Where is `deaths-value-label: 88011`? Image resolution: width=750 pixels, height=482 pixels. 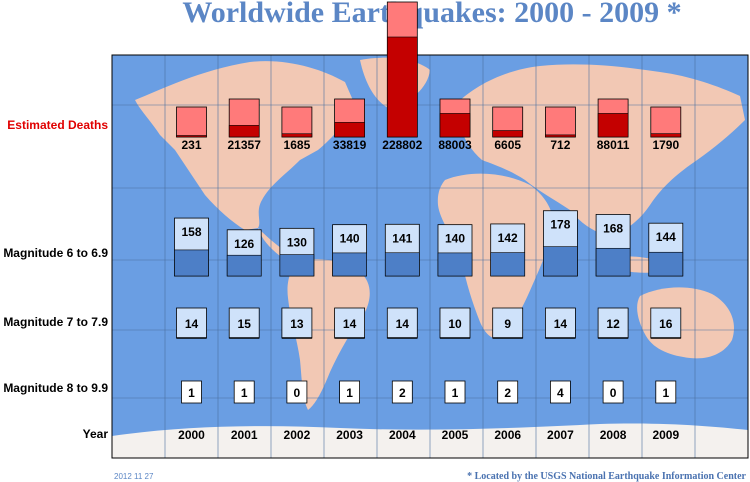 deaths-value-label: 88011 is located at coordinates (613, 145).